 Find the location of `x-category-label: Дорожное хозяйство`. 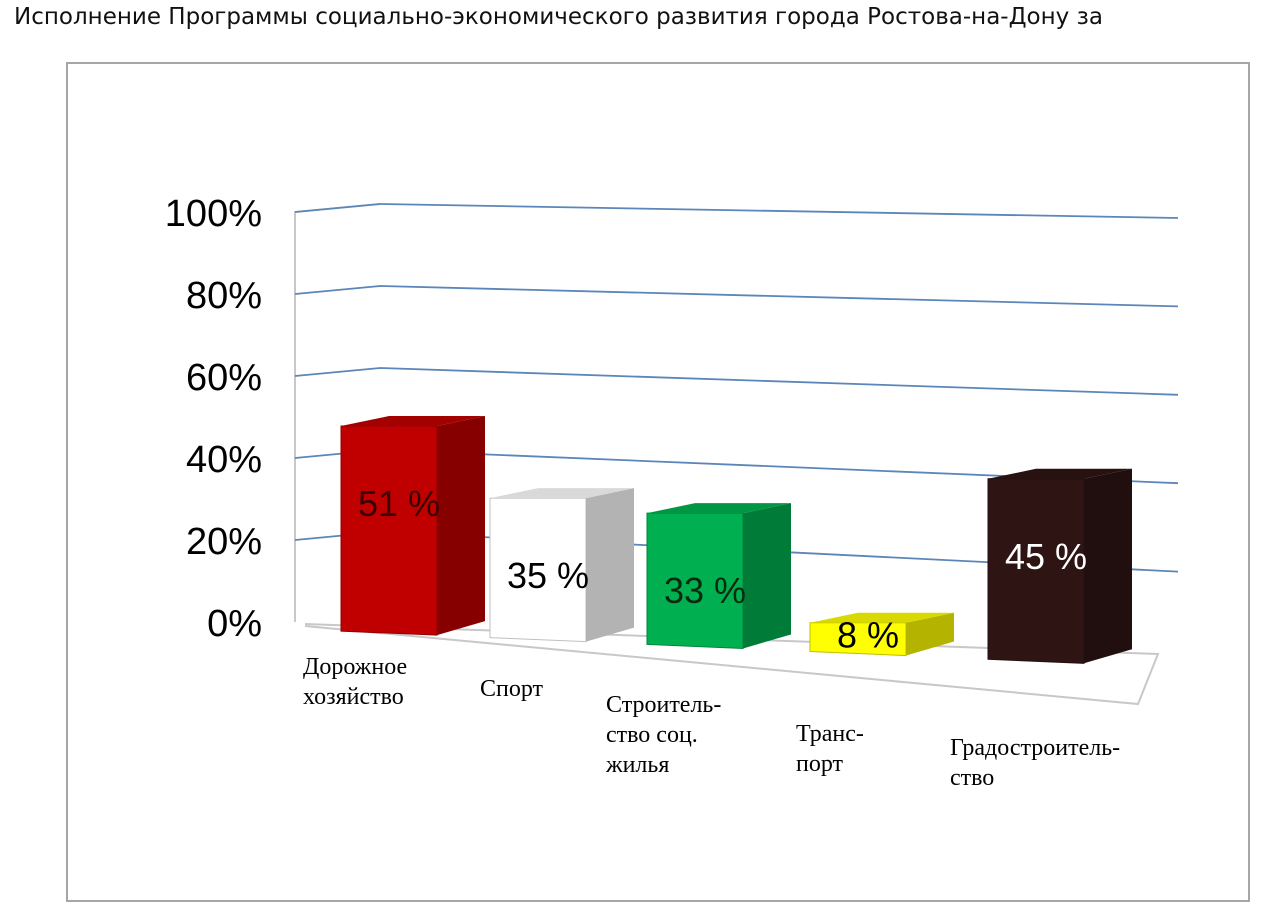

x-category-label: Дорожное хозяйство is located at coordinates (355, 682).